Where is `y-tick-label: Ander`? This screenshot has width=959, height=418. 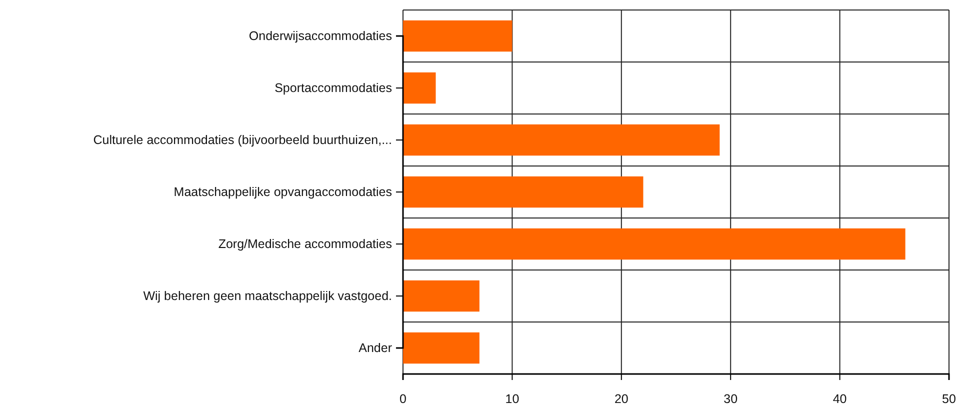 y-tick-label: Ander is located at coordinates (375, 348).